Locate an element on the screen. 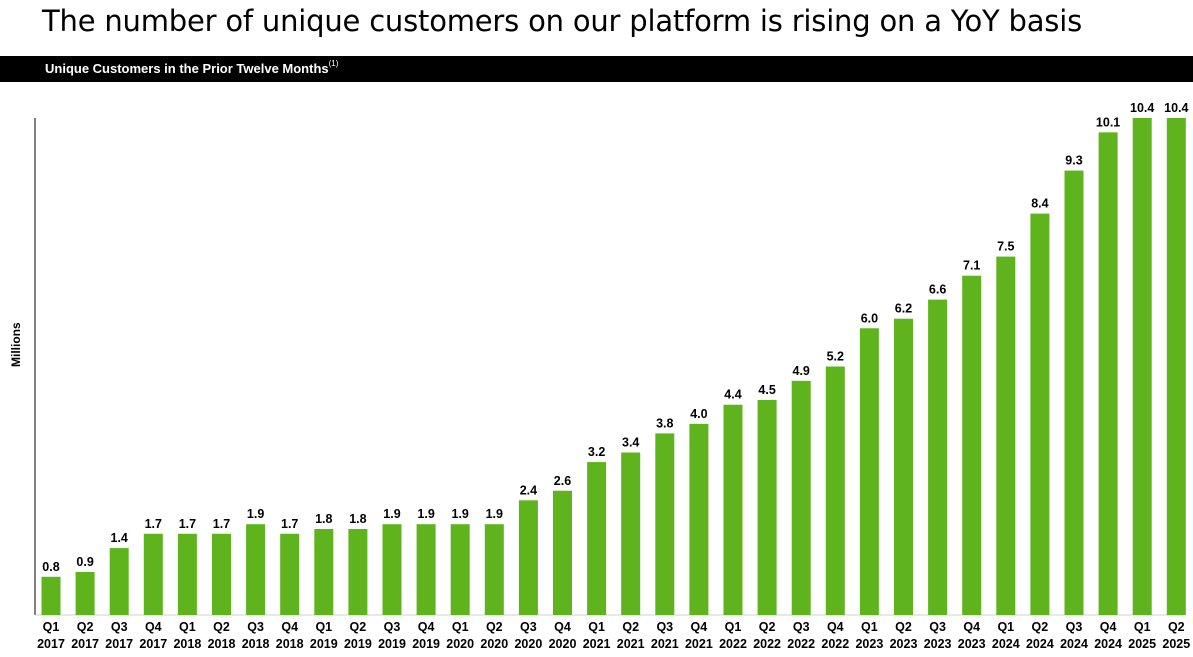  data-label: 9.3 is located at coordinates (1073, 161).